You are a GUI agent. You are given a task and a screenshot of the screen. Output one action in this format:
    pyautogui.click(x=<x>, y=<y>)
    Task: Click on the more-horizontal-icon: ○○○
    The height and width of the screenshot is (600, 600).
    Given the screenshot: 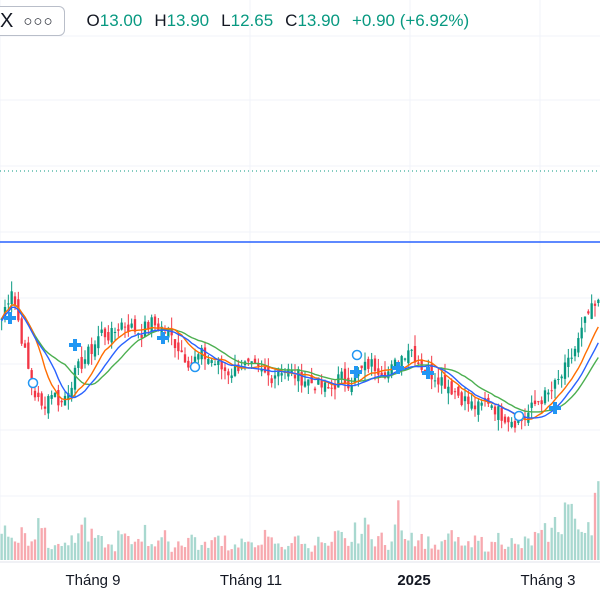 What is the action you would take?
    pyautogui.click(x=38, y=21)
    